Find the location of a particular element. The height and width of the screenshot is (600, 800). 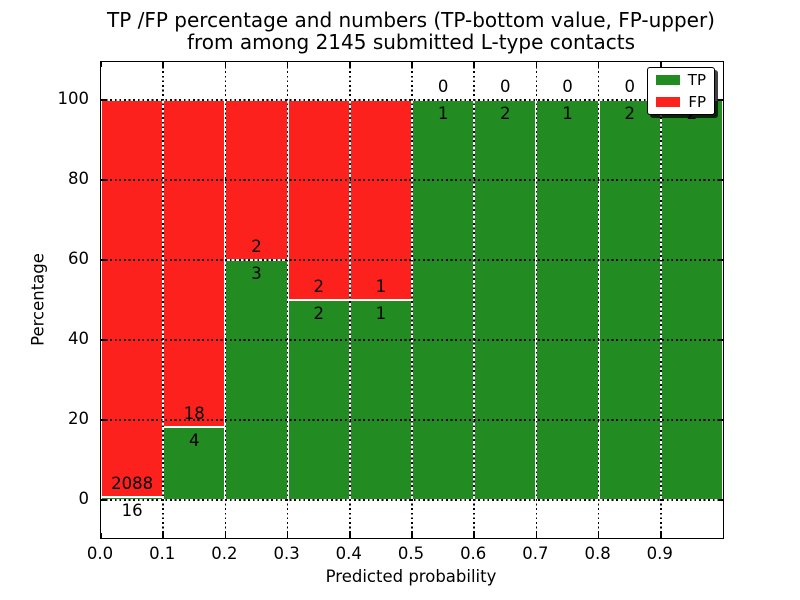

x-tick-label: 0.2 is located at coordinates (224, 553).